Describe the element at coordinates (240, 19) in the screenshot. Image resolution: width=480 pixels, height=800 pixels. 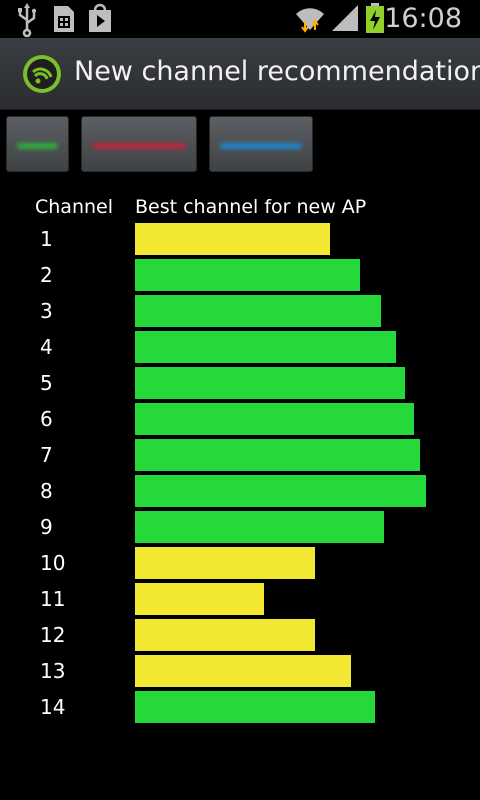
I see `status-bar: 16:08` at that location.